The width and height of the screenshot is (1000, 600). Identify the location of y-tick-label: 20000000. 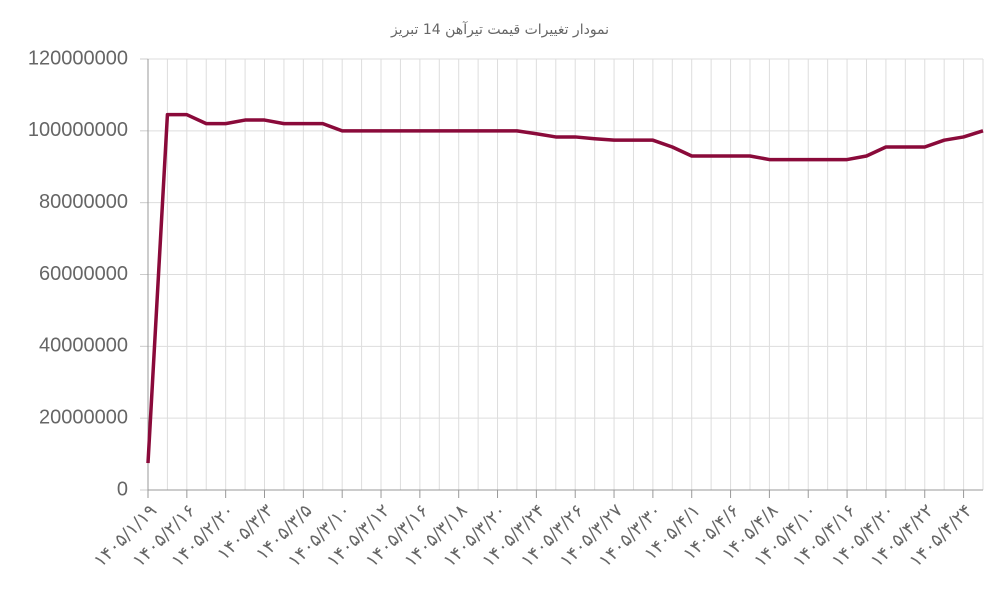
(83, 417).